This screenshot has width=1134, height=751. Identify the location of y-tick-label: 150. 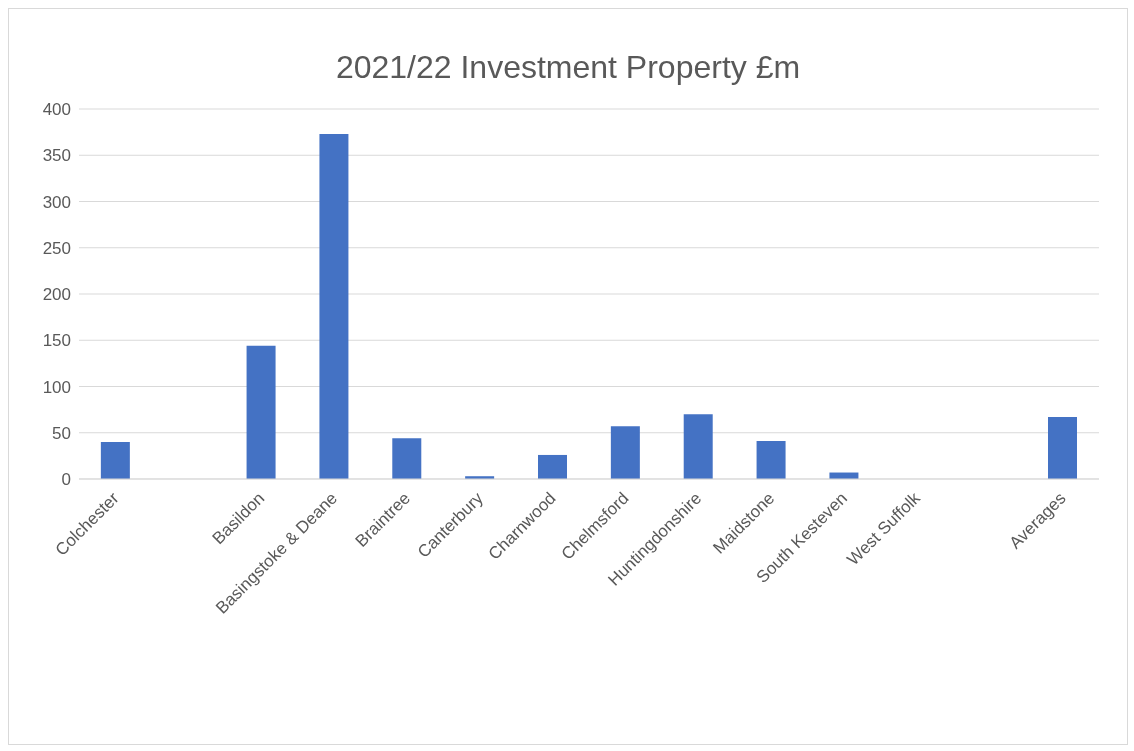
(56, 341).